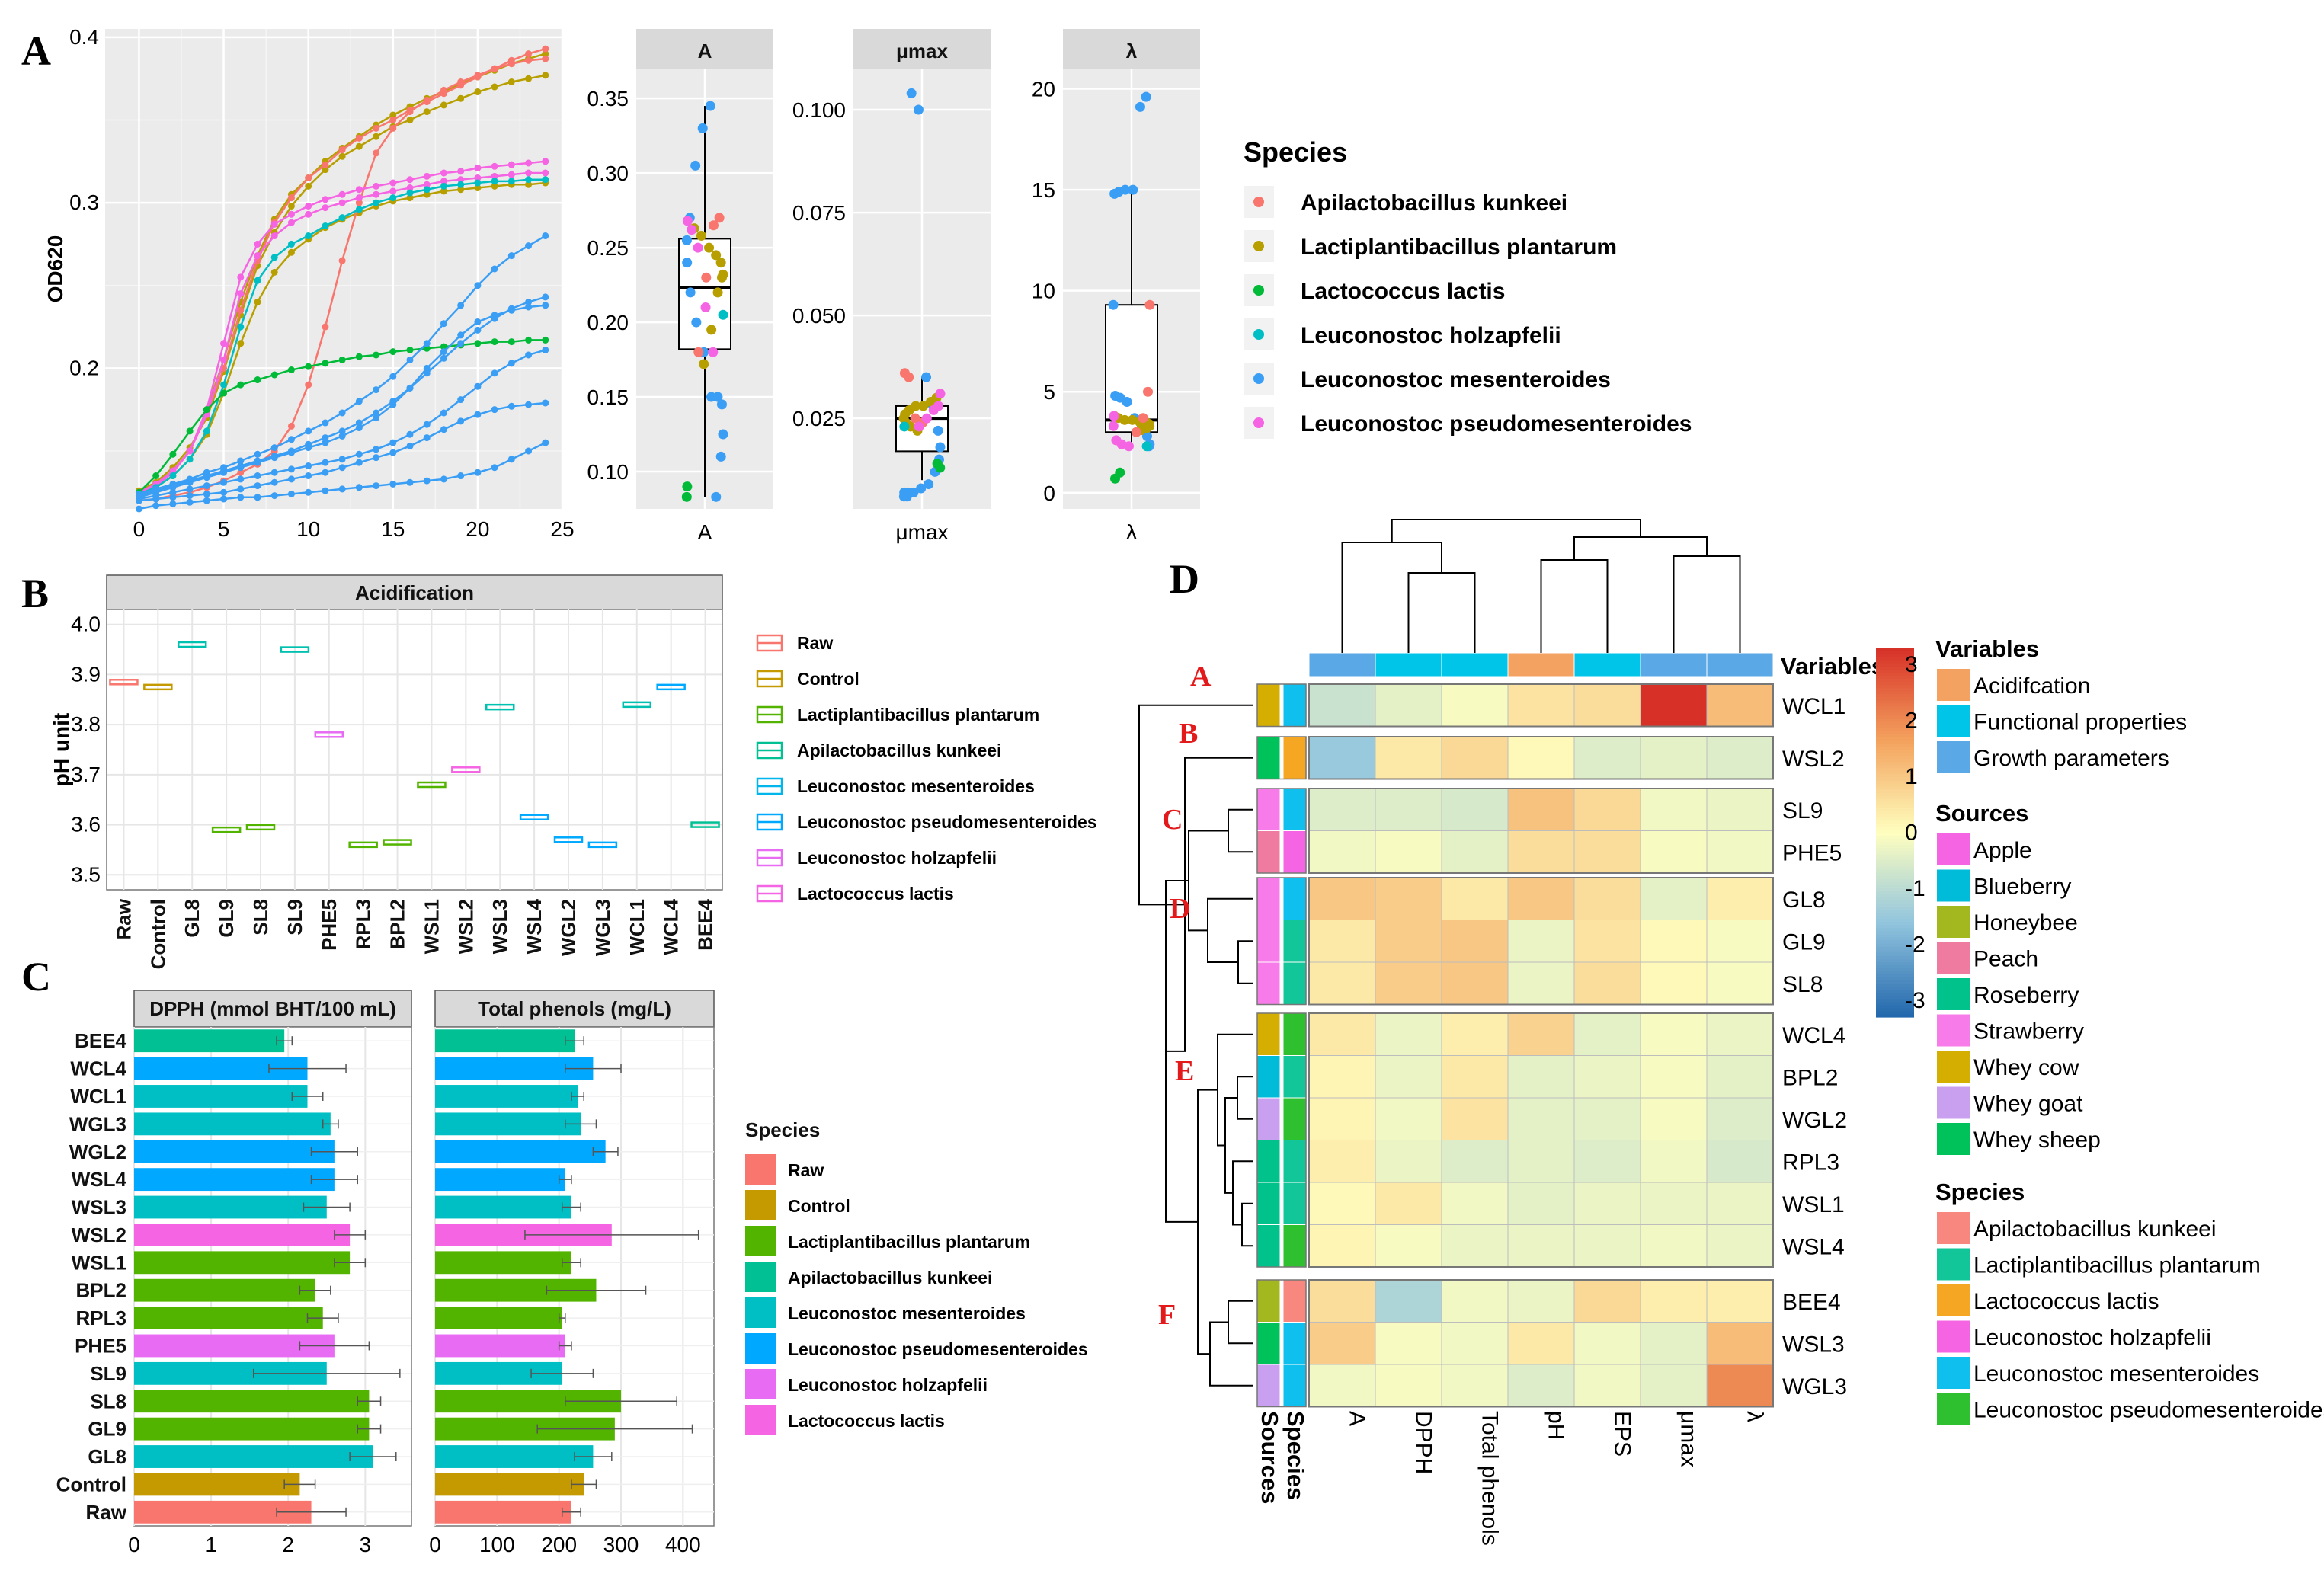 The width and height of the screenshot is (2324, 1577). Describe the element at coordinates (1832, 666) in the screenshot. I see `annotation-title: Variables` at that location.